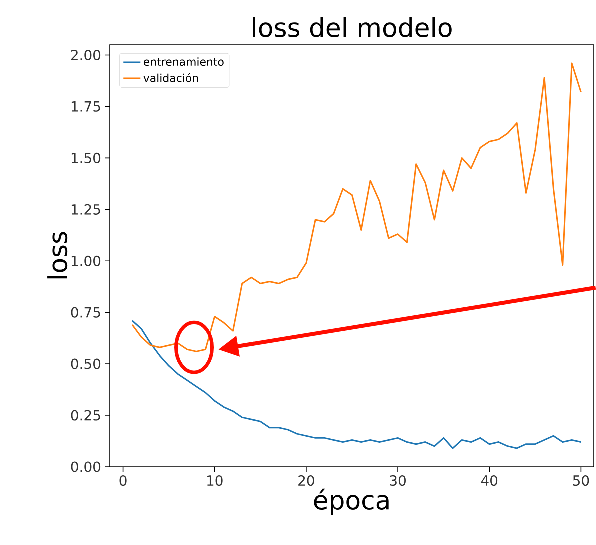 This screenshot has height=545, width=596. Describe the element at coordinates (171, 77) in the screenshot. I see `legend-label: validación` at that location.